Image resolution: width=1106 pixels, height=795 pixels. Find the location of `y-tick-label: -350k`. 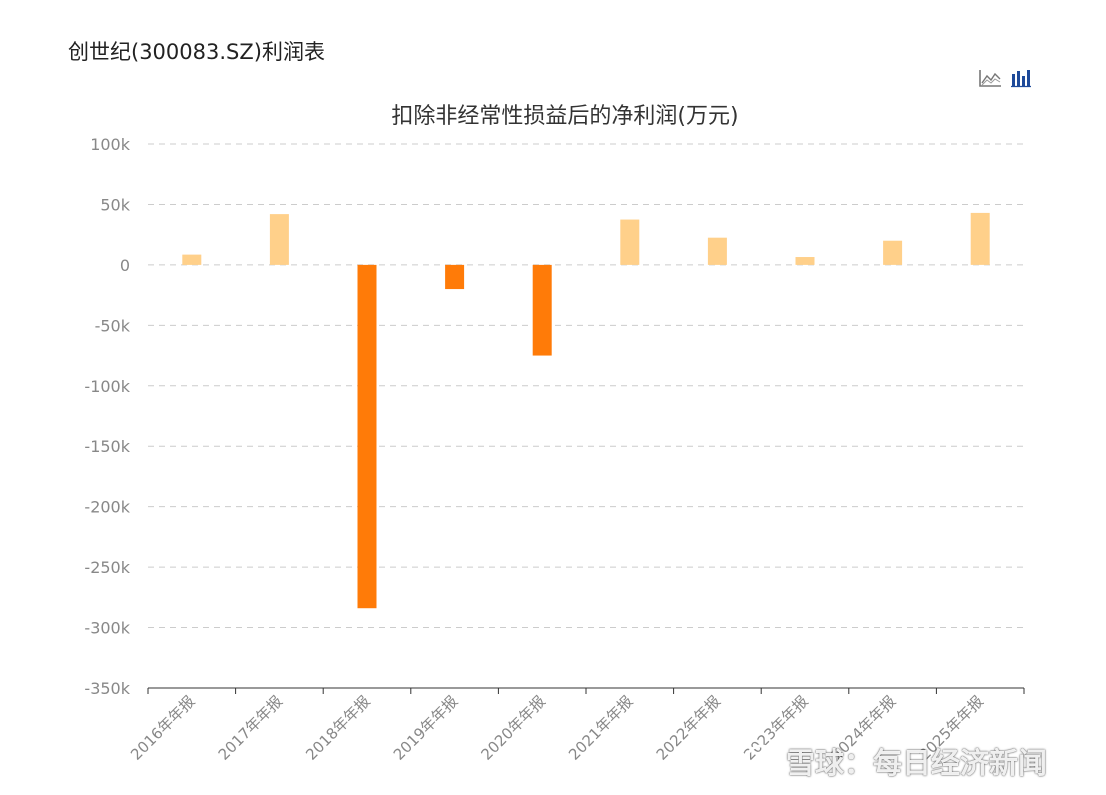

y-tick-label: -350k is located at coordinates (107, 688).